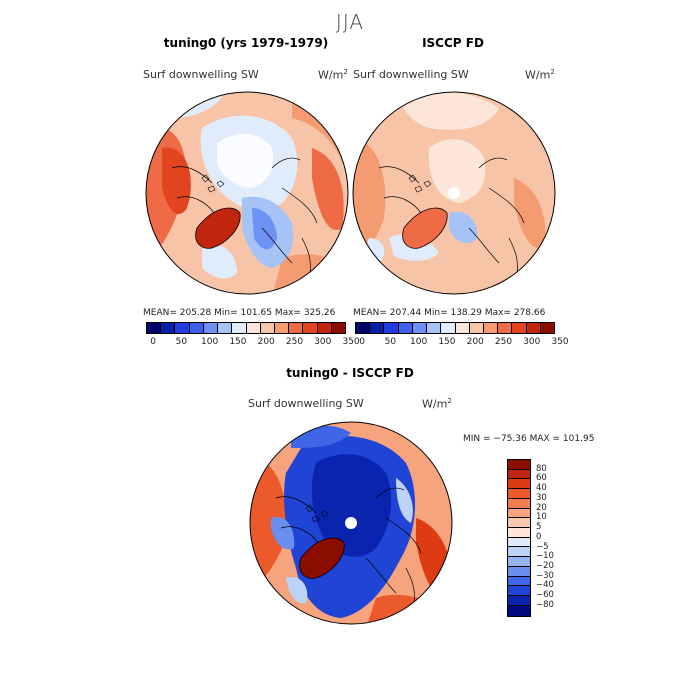  I want to click on colorbar-abs-model, so click(246, 328).